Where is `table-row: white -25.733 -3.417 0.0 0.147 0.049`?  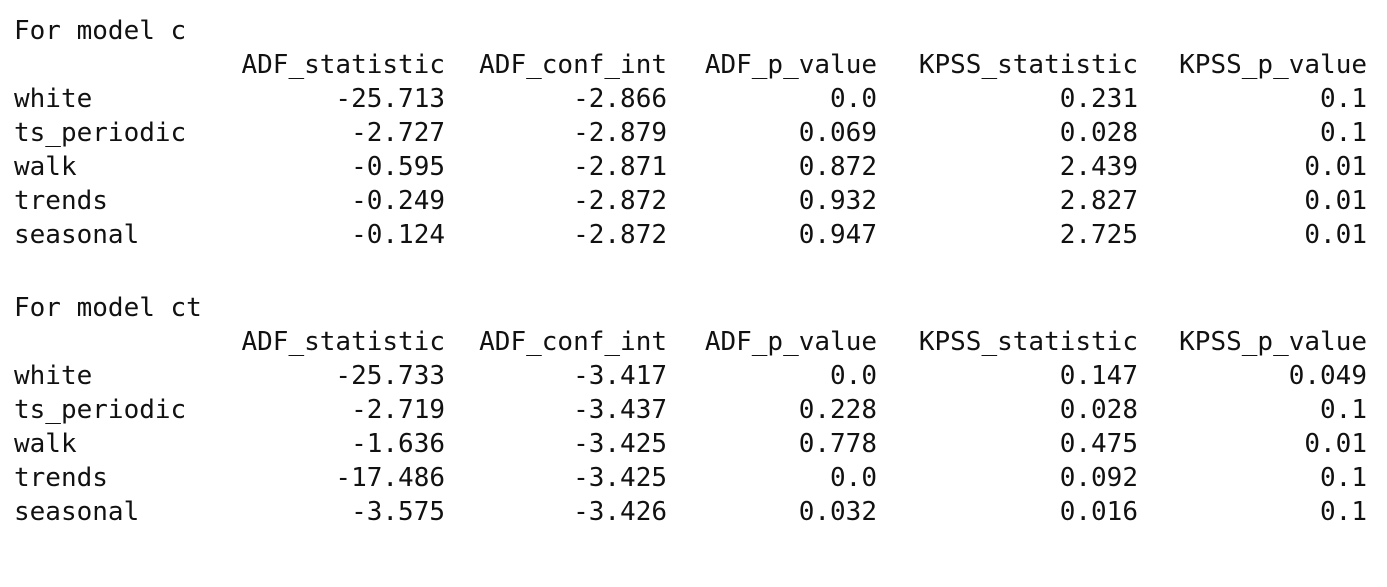
table-row: white -25.733 -3.417 0.0 0.147 0.049 is located at coordinates (690, 376).